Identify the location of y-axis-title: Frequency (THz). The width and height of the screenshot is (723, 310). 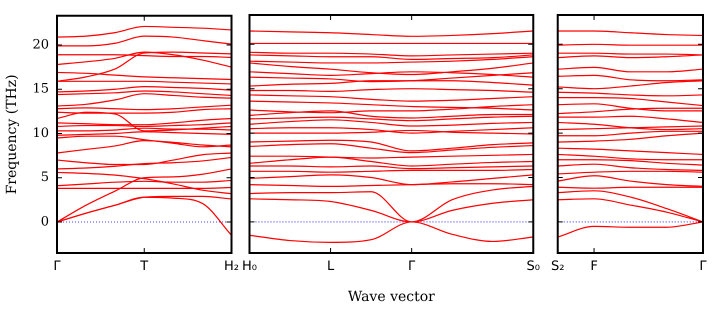
(12, 134).